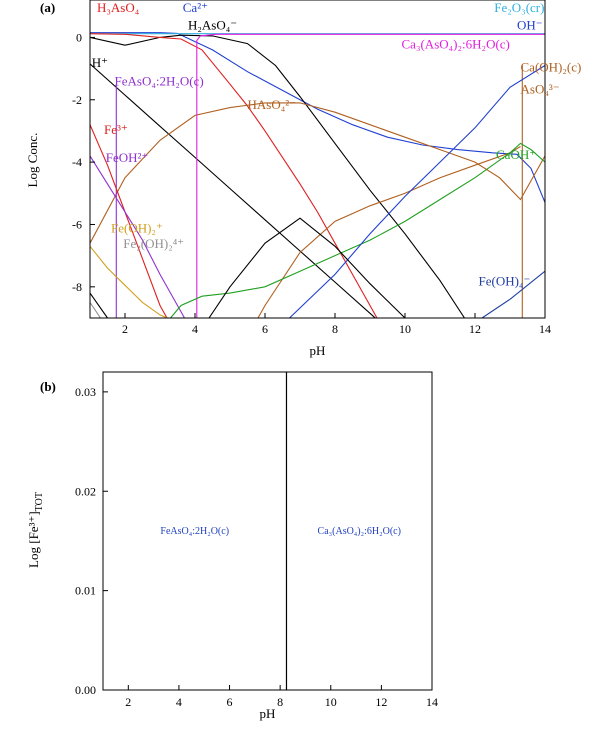 The image size is (601, 740). Describe the element at coordinates (35, 530) in the screenshot. I see `y-axis-label-b: Log [Fe³⁺]TOT` at that location.